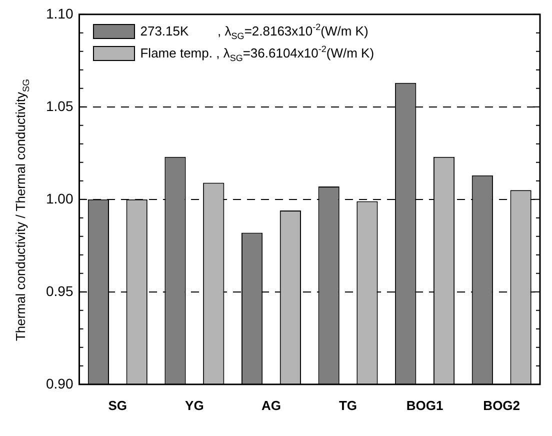 Image resolution: width=552 pixels, height=436 pixels. What do you see at coordinates (254, 31) in the screenshot?
I see `legend-label: 273.15K , λ$_{SG}$=2.8163x10$^{-2}$(W/m K)` at bounding box center [254, 31].